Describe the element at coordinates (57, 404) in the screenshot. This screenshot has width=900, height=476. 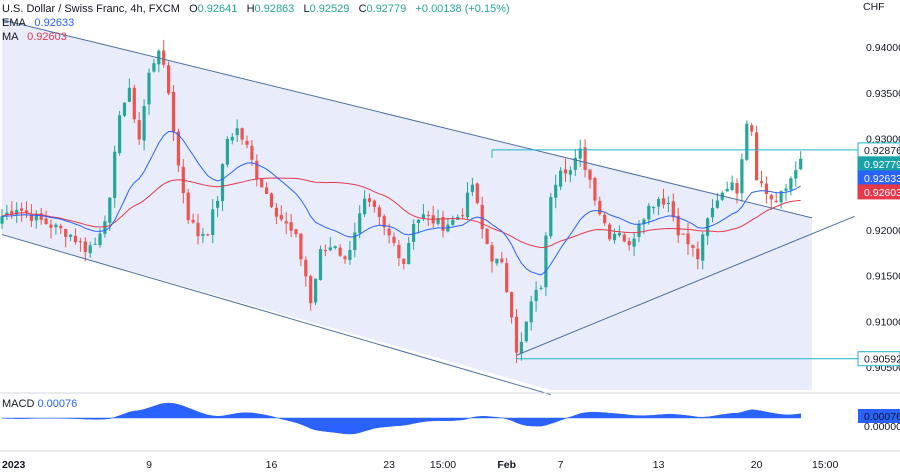
I see `macd-value: 0.00076` at that location.